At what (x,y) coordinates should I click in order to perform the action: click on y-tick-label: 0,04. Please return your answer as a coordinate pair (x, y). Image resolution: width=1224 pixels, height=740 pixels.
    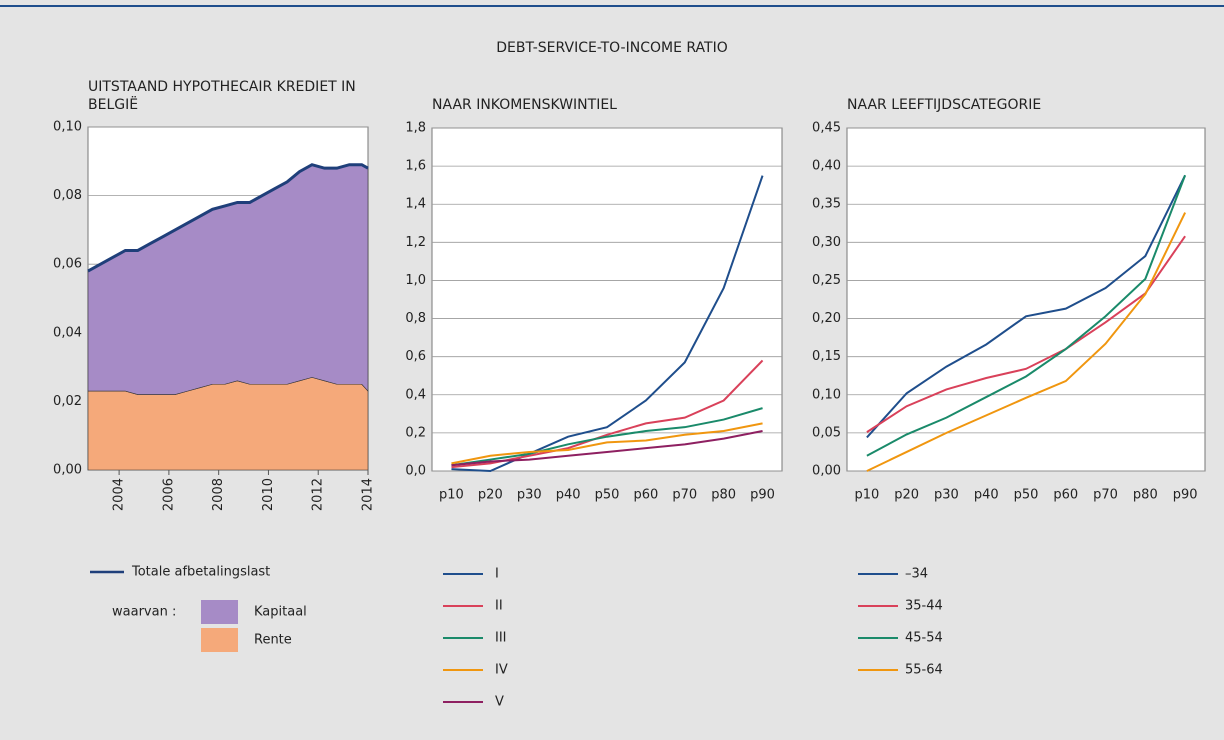
    Looking at the image, I should click on (67, 332).